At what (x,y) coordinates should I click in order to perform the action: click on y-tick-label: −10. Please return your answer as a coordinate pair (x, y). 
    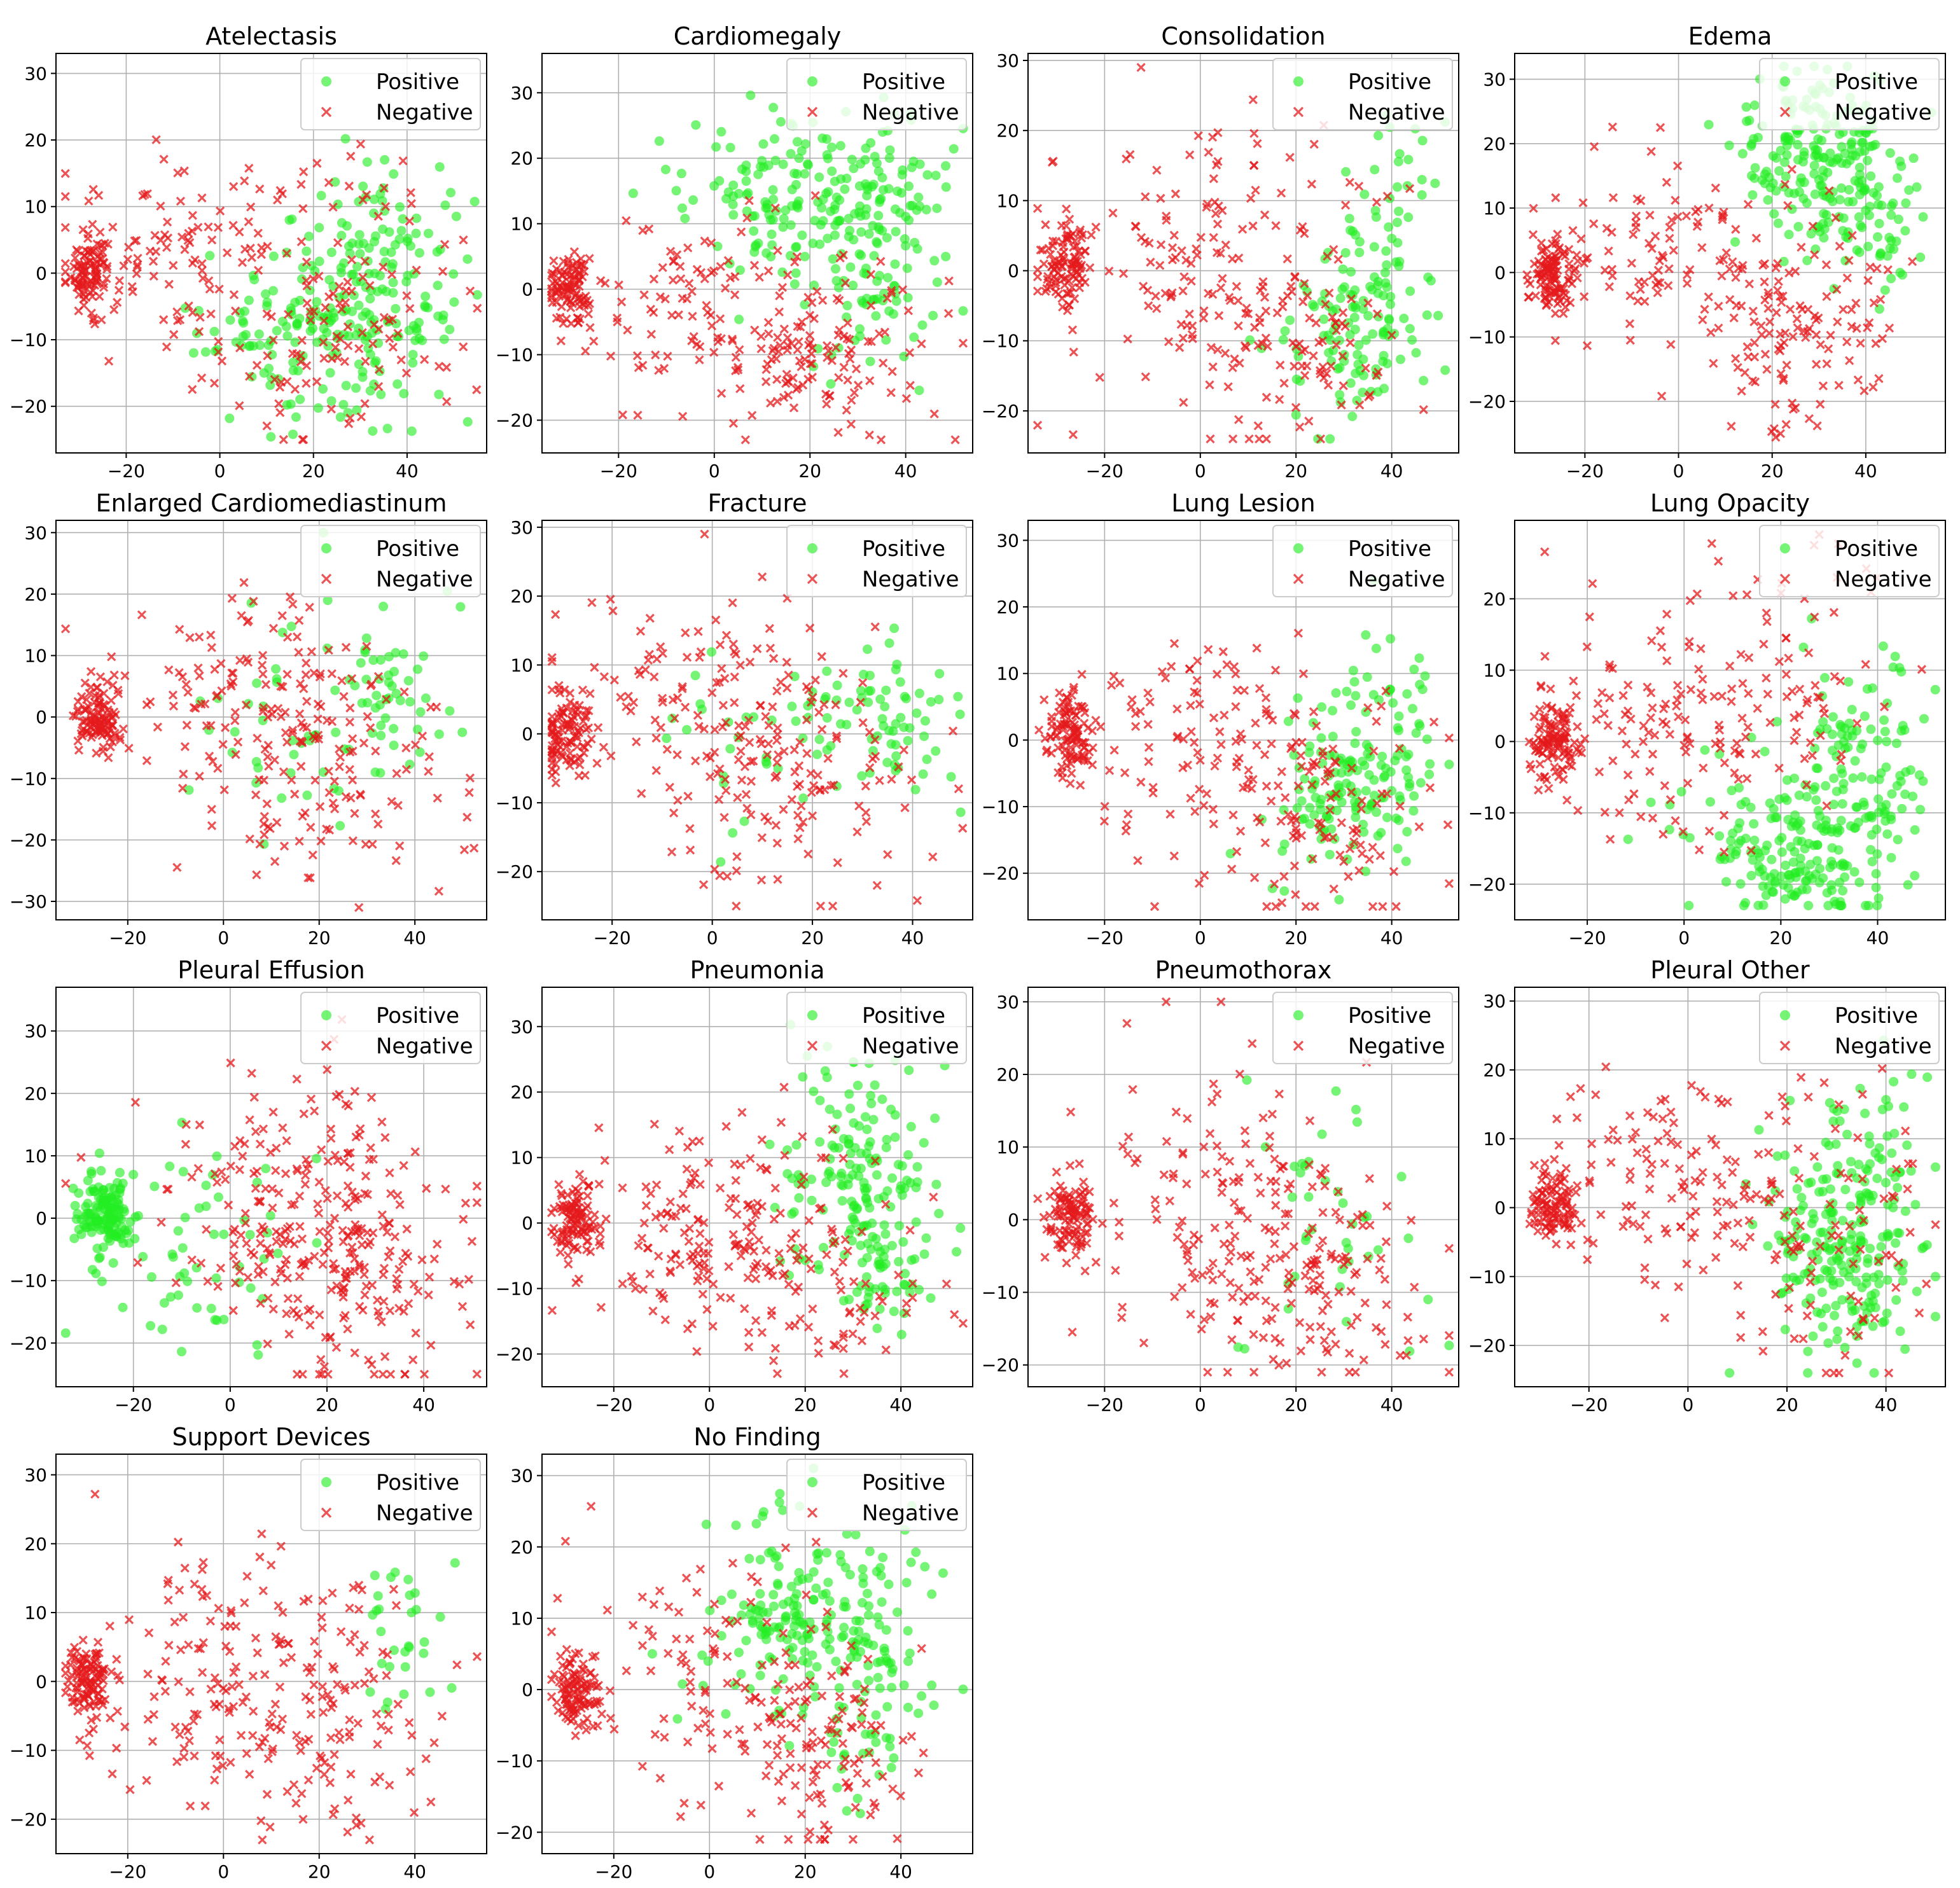
    Looking at the image, I should click on (28, 778).